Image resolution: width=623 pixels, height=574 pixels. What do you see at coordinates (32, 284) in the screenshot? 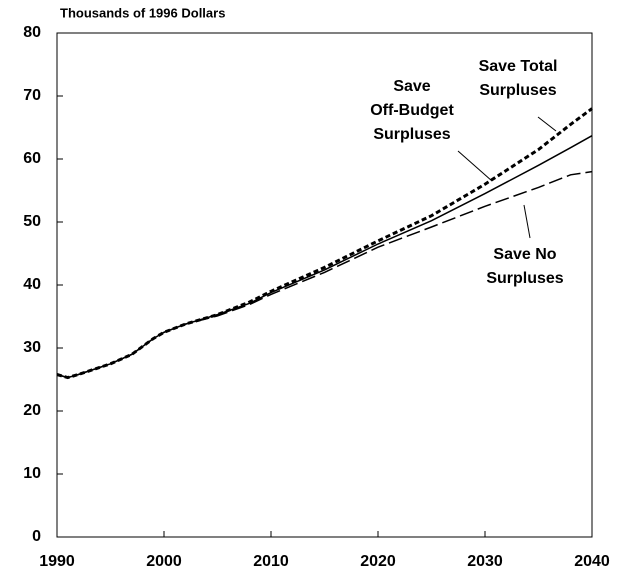
I see `y-tick-label: 40` at bounding box center [32, 284].